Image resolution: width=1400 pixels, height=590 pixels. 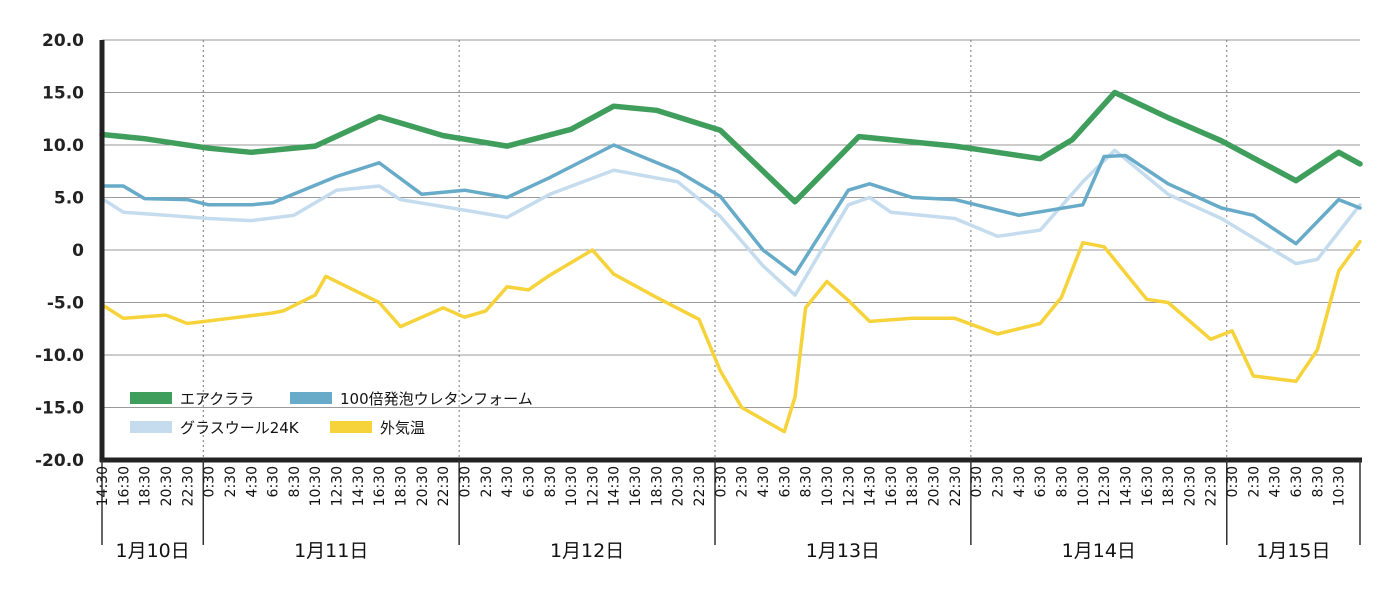 I want to click on day-label: 1月15日, so click(x=1293, y=551).